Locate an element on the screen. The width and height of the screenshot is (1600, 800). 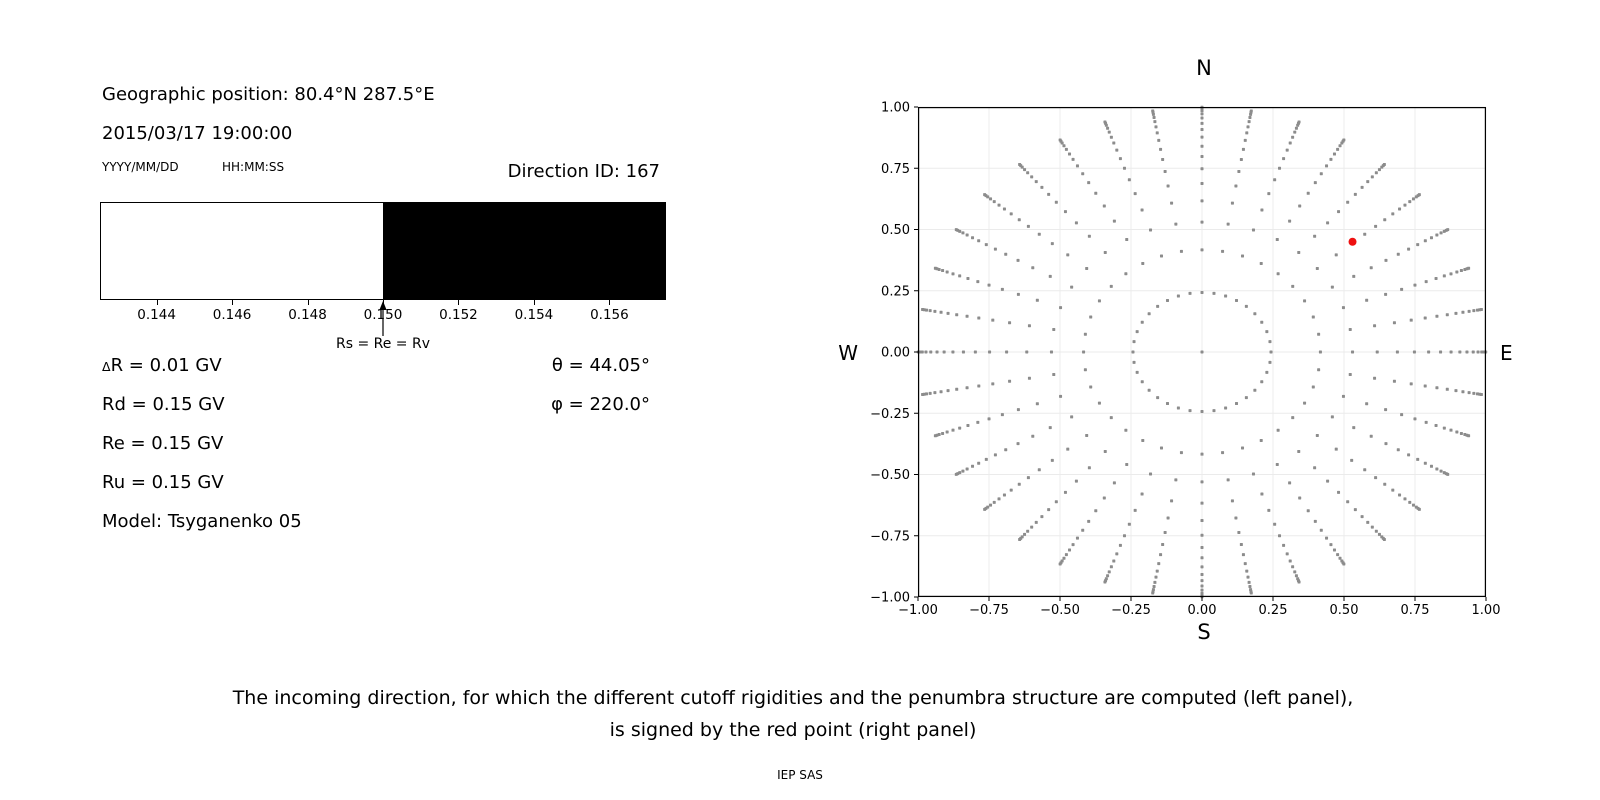
theta-value: θ = 44.05° is located at coordinates (600, 365).